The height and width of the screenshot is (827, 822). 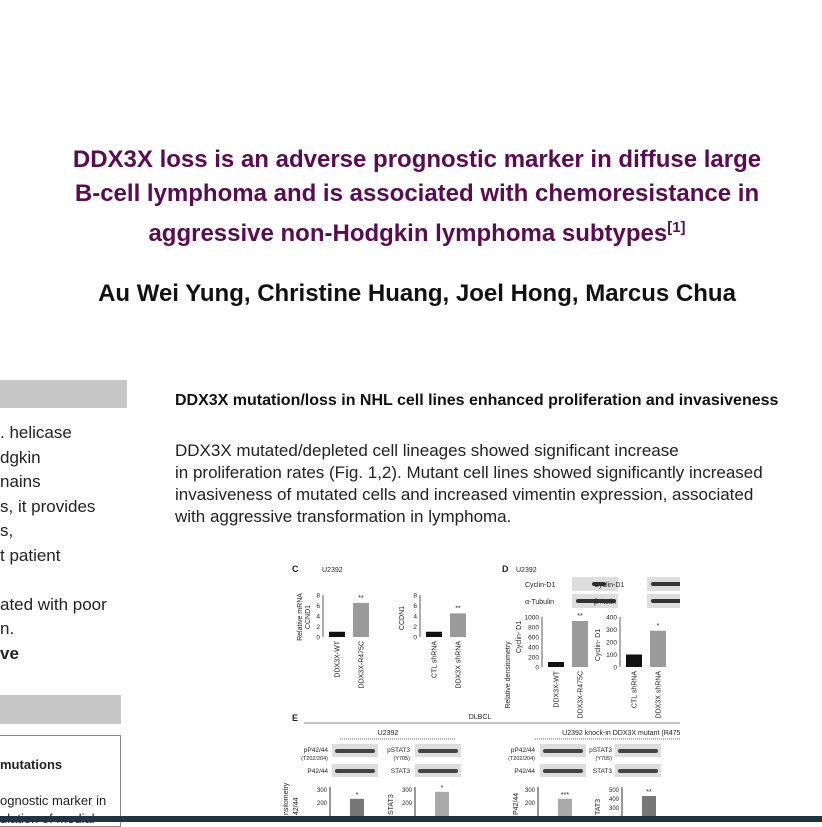 What do you see at coordinates (519, 637) in the screenshot?
I see `y-axis-label: Cyclin- D1` at bounding box center [519, 637].